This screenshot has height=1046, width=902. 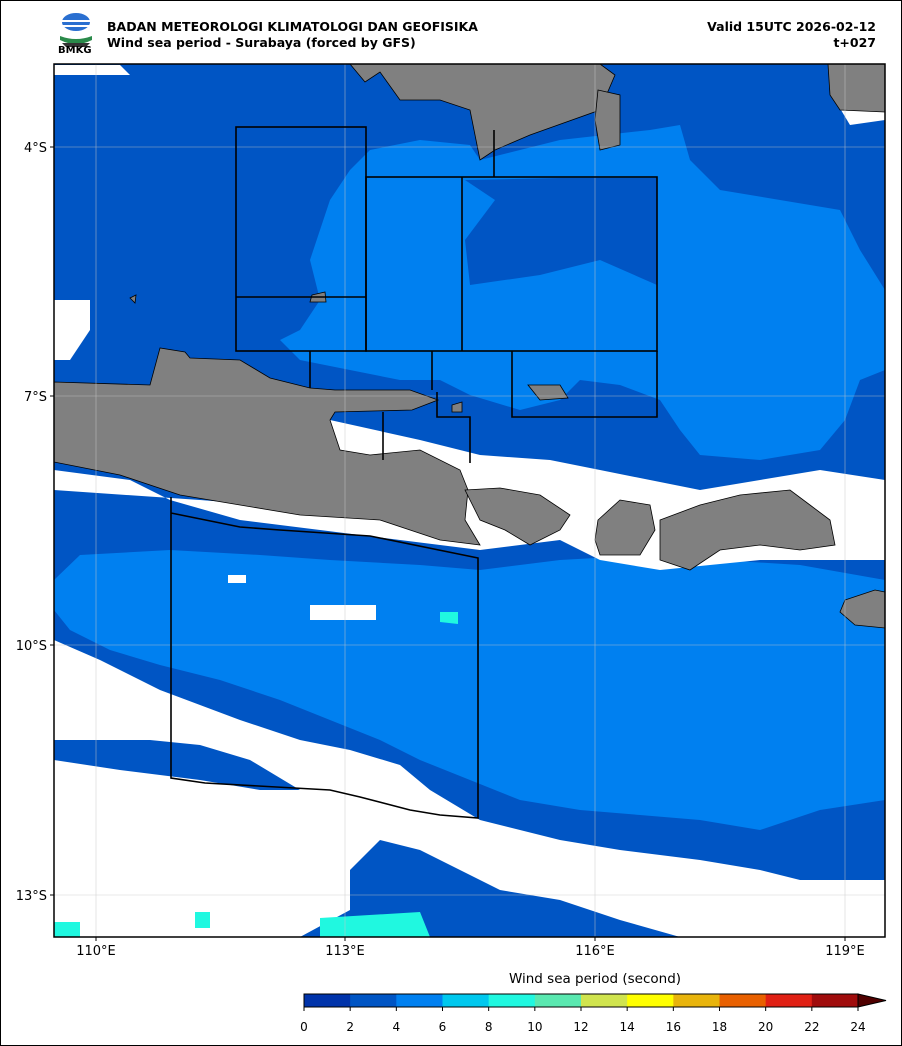 What do you see at coordinates (430, 112) in the screenshot?
I see `kalimantan-coast` at bounding box center [430, 112].